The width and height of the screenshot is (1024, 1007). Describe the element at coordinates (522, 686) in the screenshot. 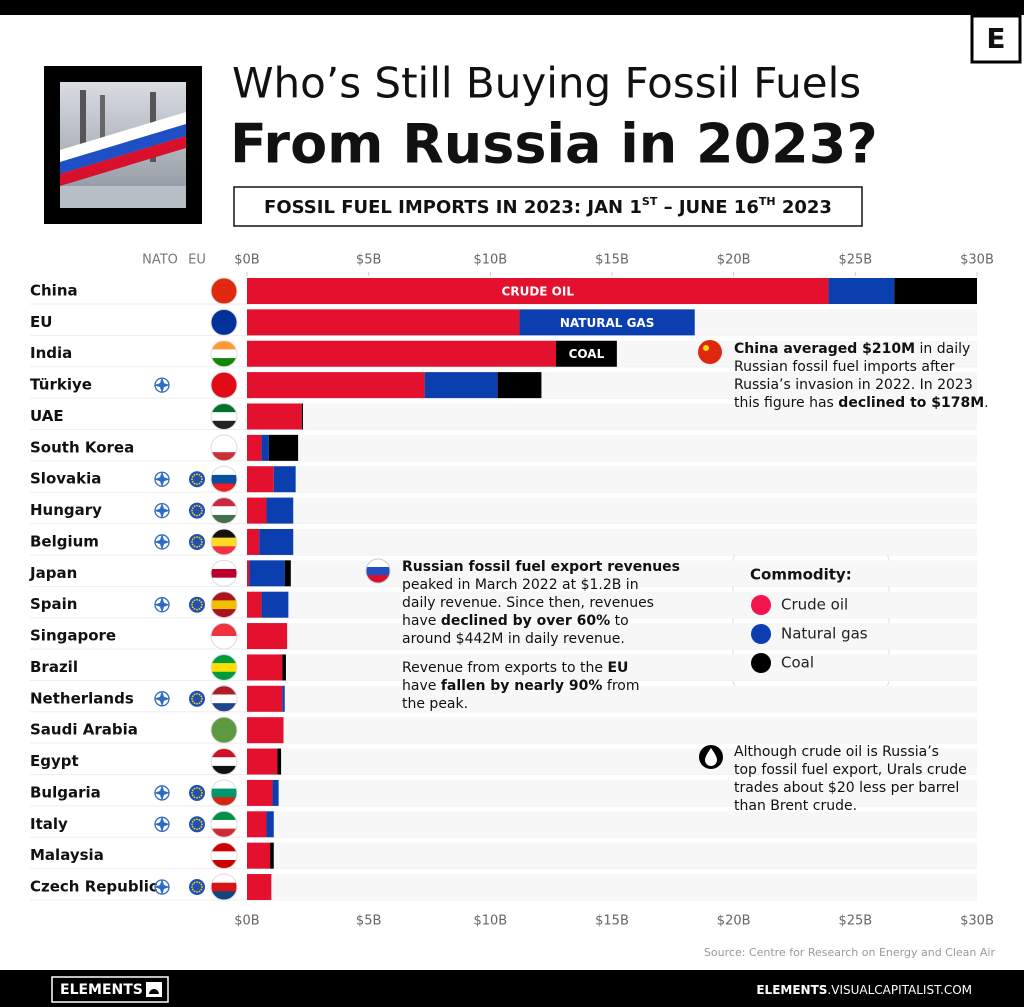

I see `text-run: fallen by nearly 90%` at that location.